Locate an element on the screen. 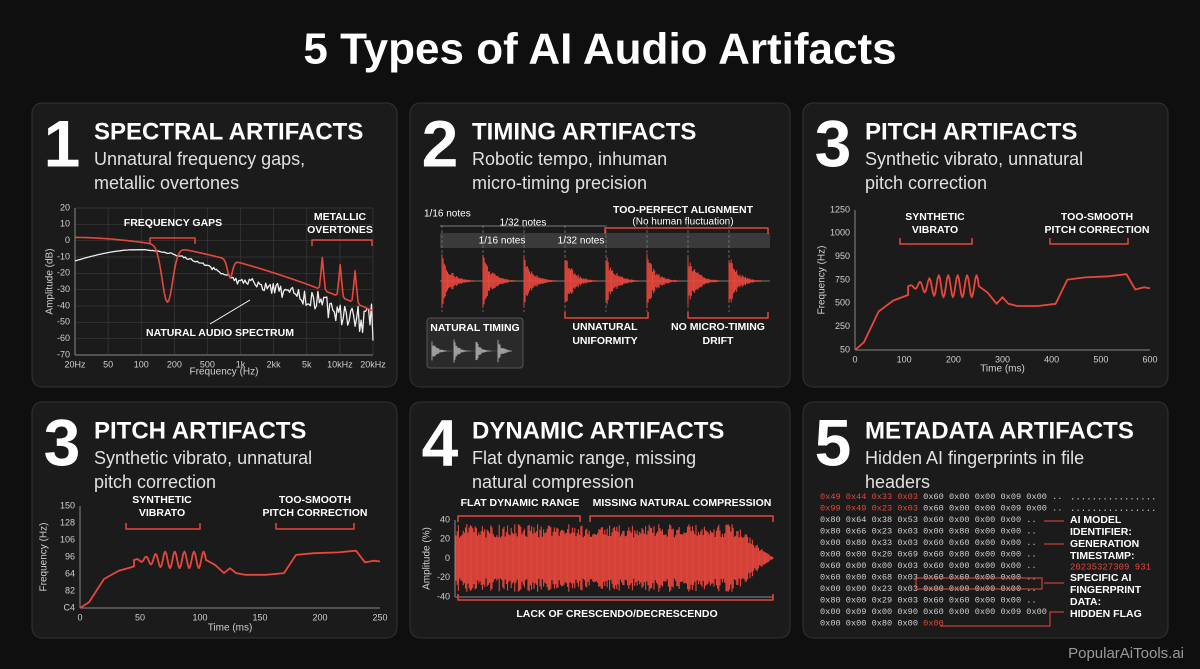 The image size is (1200, 669). x-tick-label: 2kk is located at coordinates (274, 364).